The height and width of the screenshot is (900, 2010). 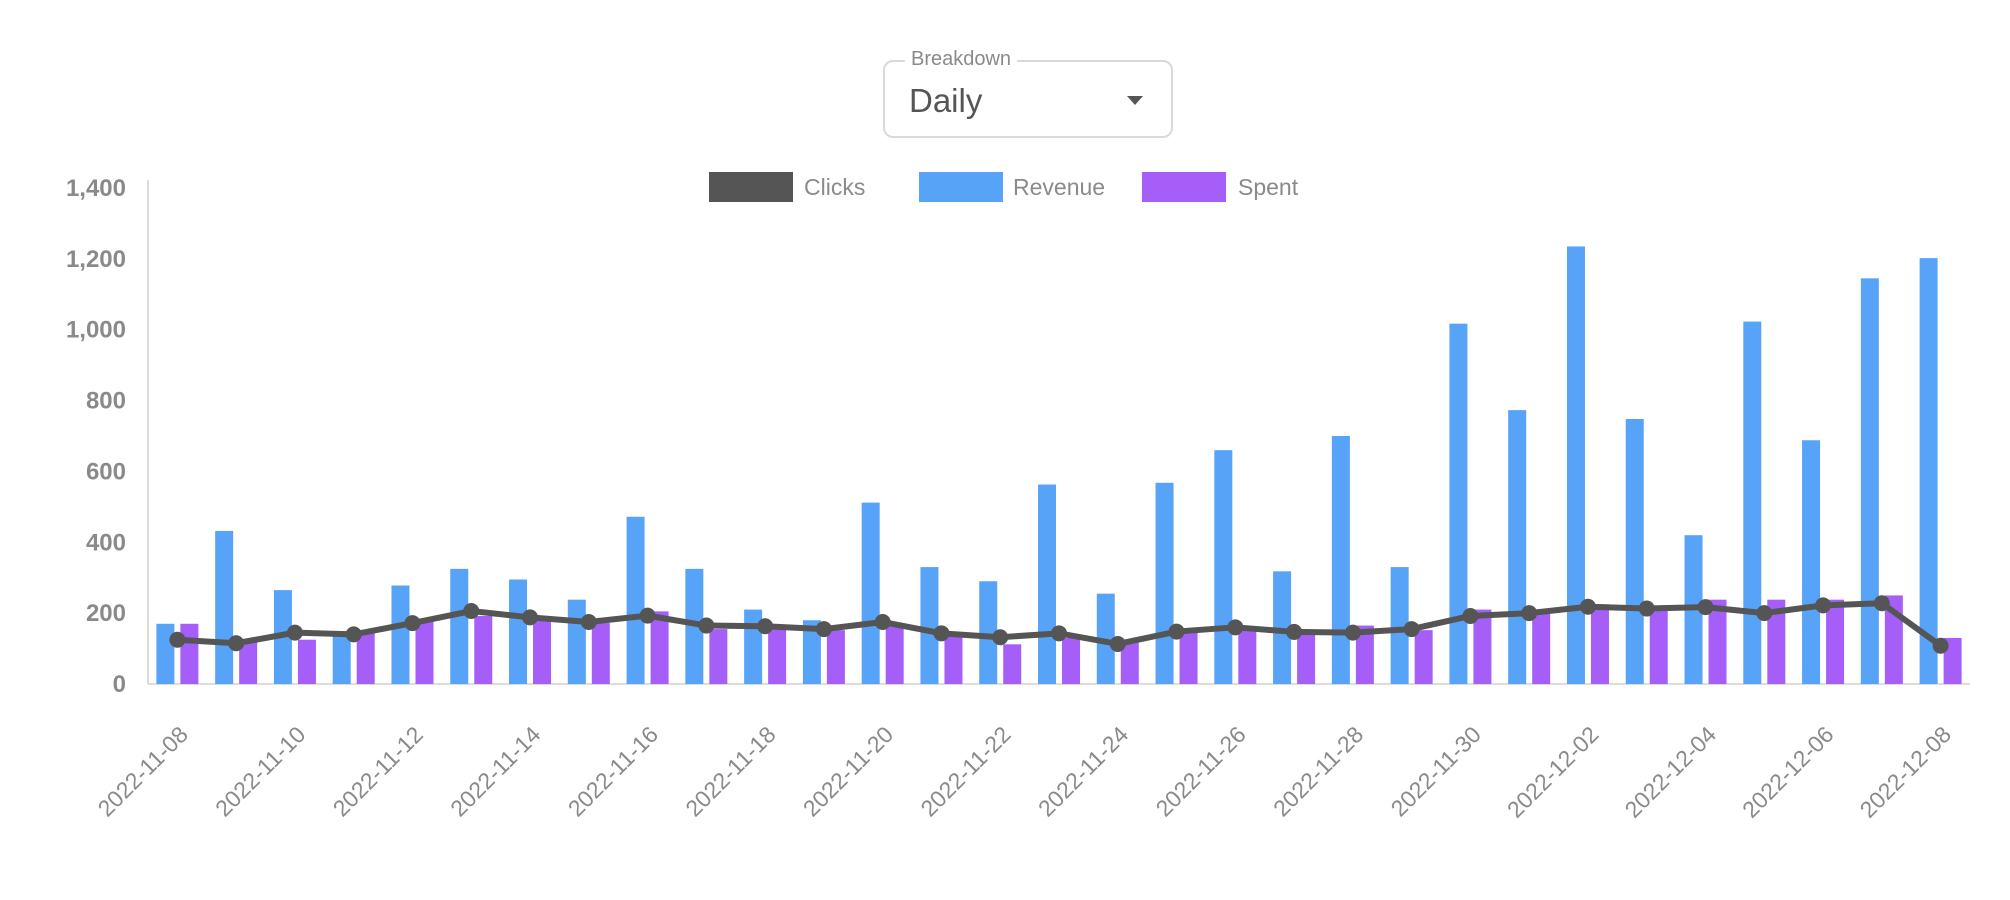 I want to click on x-tick-label: 2022-11-30, so click(x=1436, y=771).